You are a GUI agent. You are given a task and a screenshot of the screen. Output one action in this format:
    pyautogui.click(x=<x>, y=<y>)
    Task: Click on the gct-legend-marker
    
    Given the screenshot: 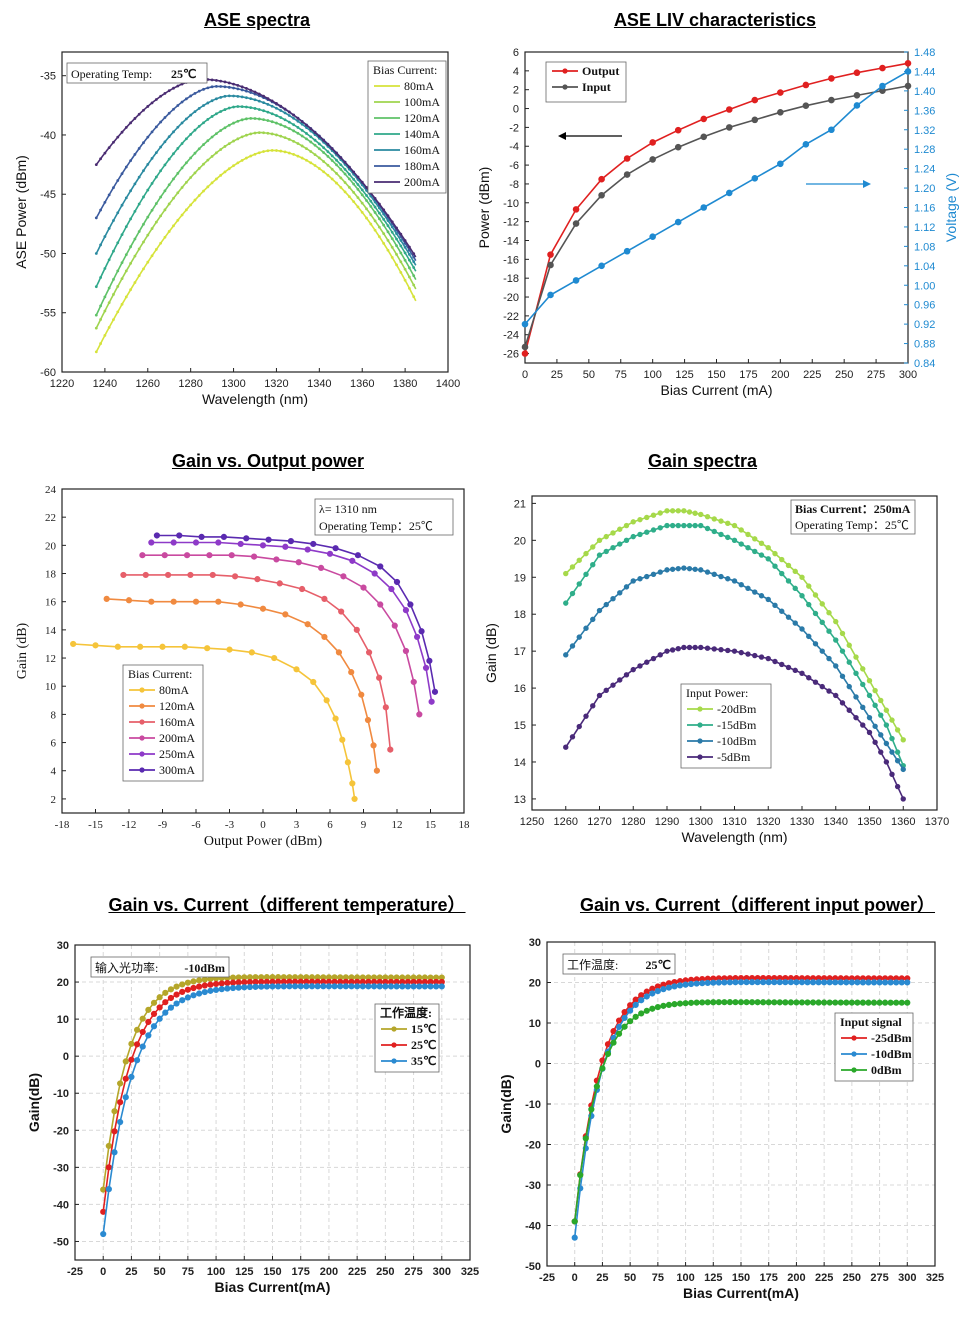 What is the action you would take?
    pyautogui.click(x=394, y=1061)
    